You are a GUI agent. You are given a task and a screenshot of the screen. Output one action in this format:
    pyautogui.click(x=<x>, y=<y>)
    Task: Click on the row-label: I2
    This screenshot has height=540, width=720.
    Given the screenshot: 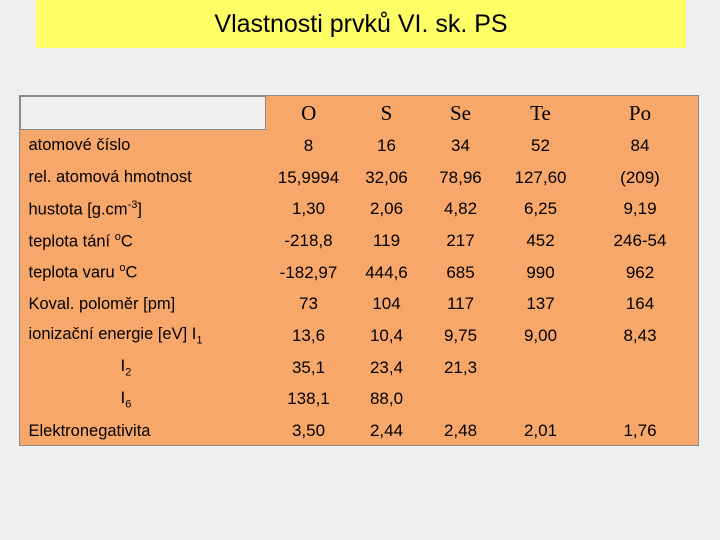 What is the action you would take?
    pyautogui.click(x=126, y=367)
    